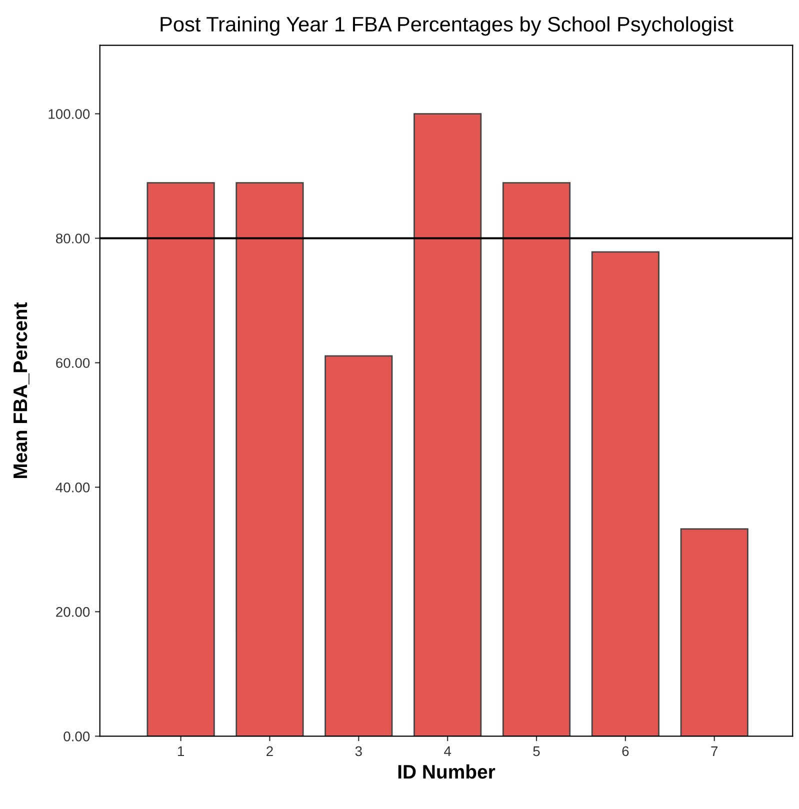  I want to click on x-axis-title: ID Number, so click(447, 771).